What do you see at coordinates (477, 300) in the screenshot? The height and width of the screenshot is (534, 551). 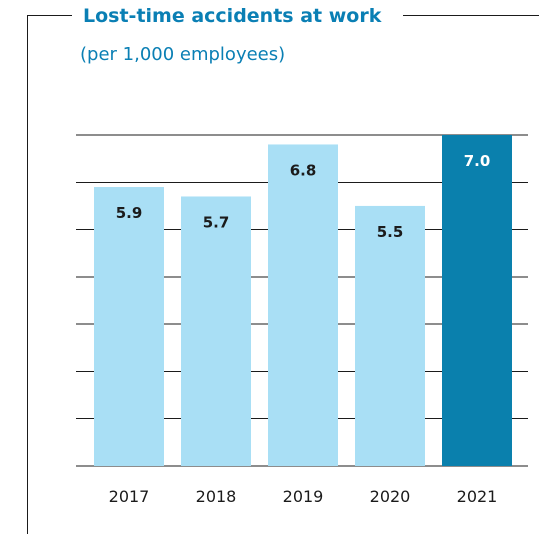 I see `bar-2021` at bounding box center [477, 300].